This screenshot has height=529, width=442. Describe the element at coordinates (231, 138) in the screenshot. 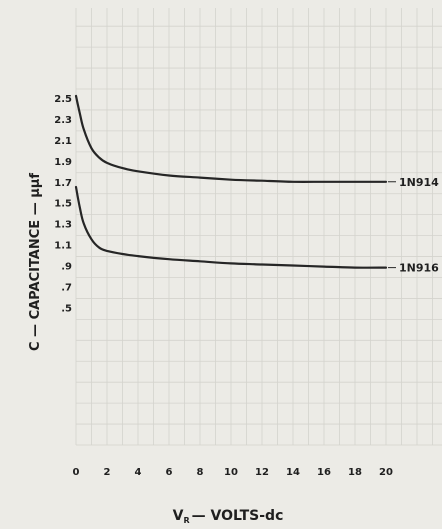

I see `series-line-1n914` at that location.